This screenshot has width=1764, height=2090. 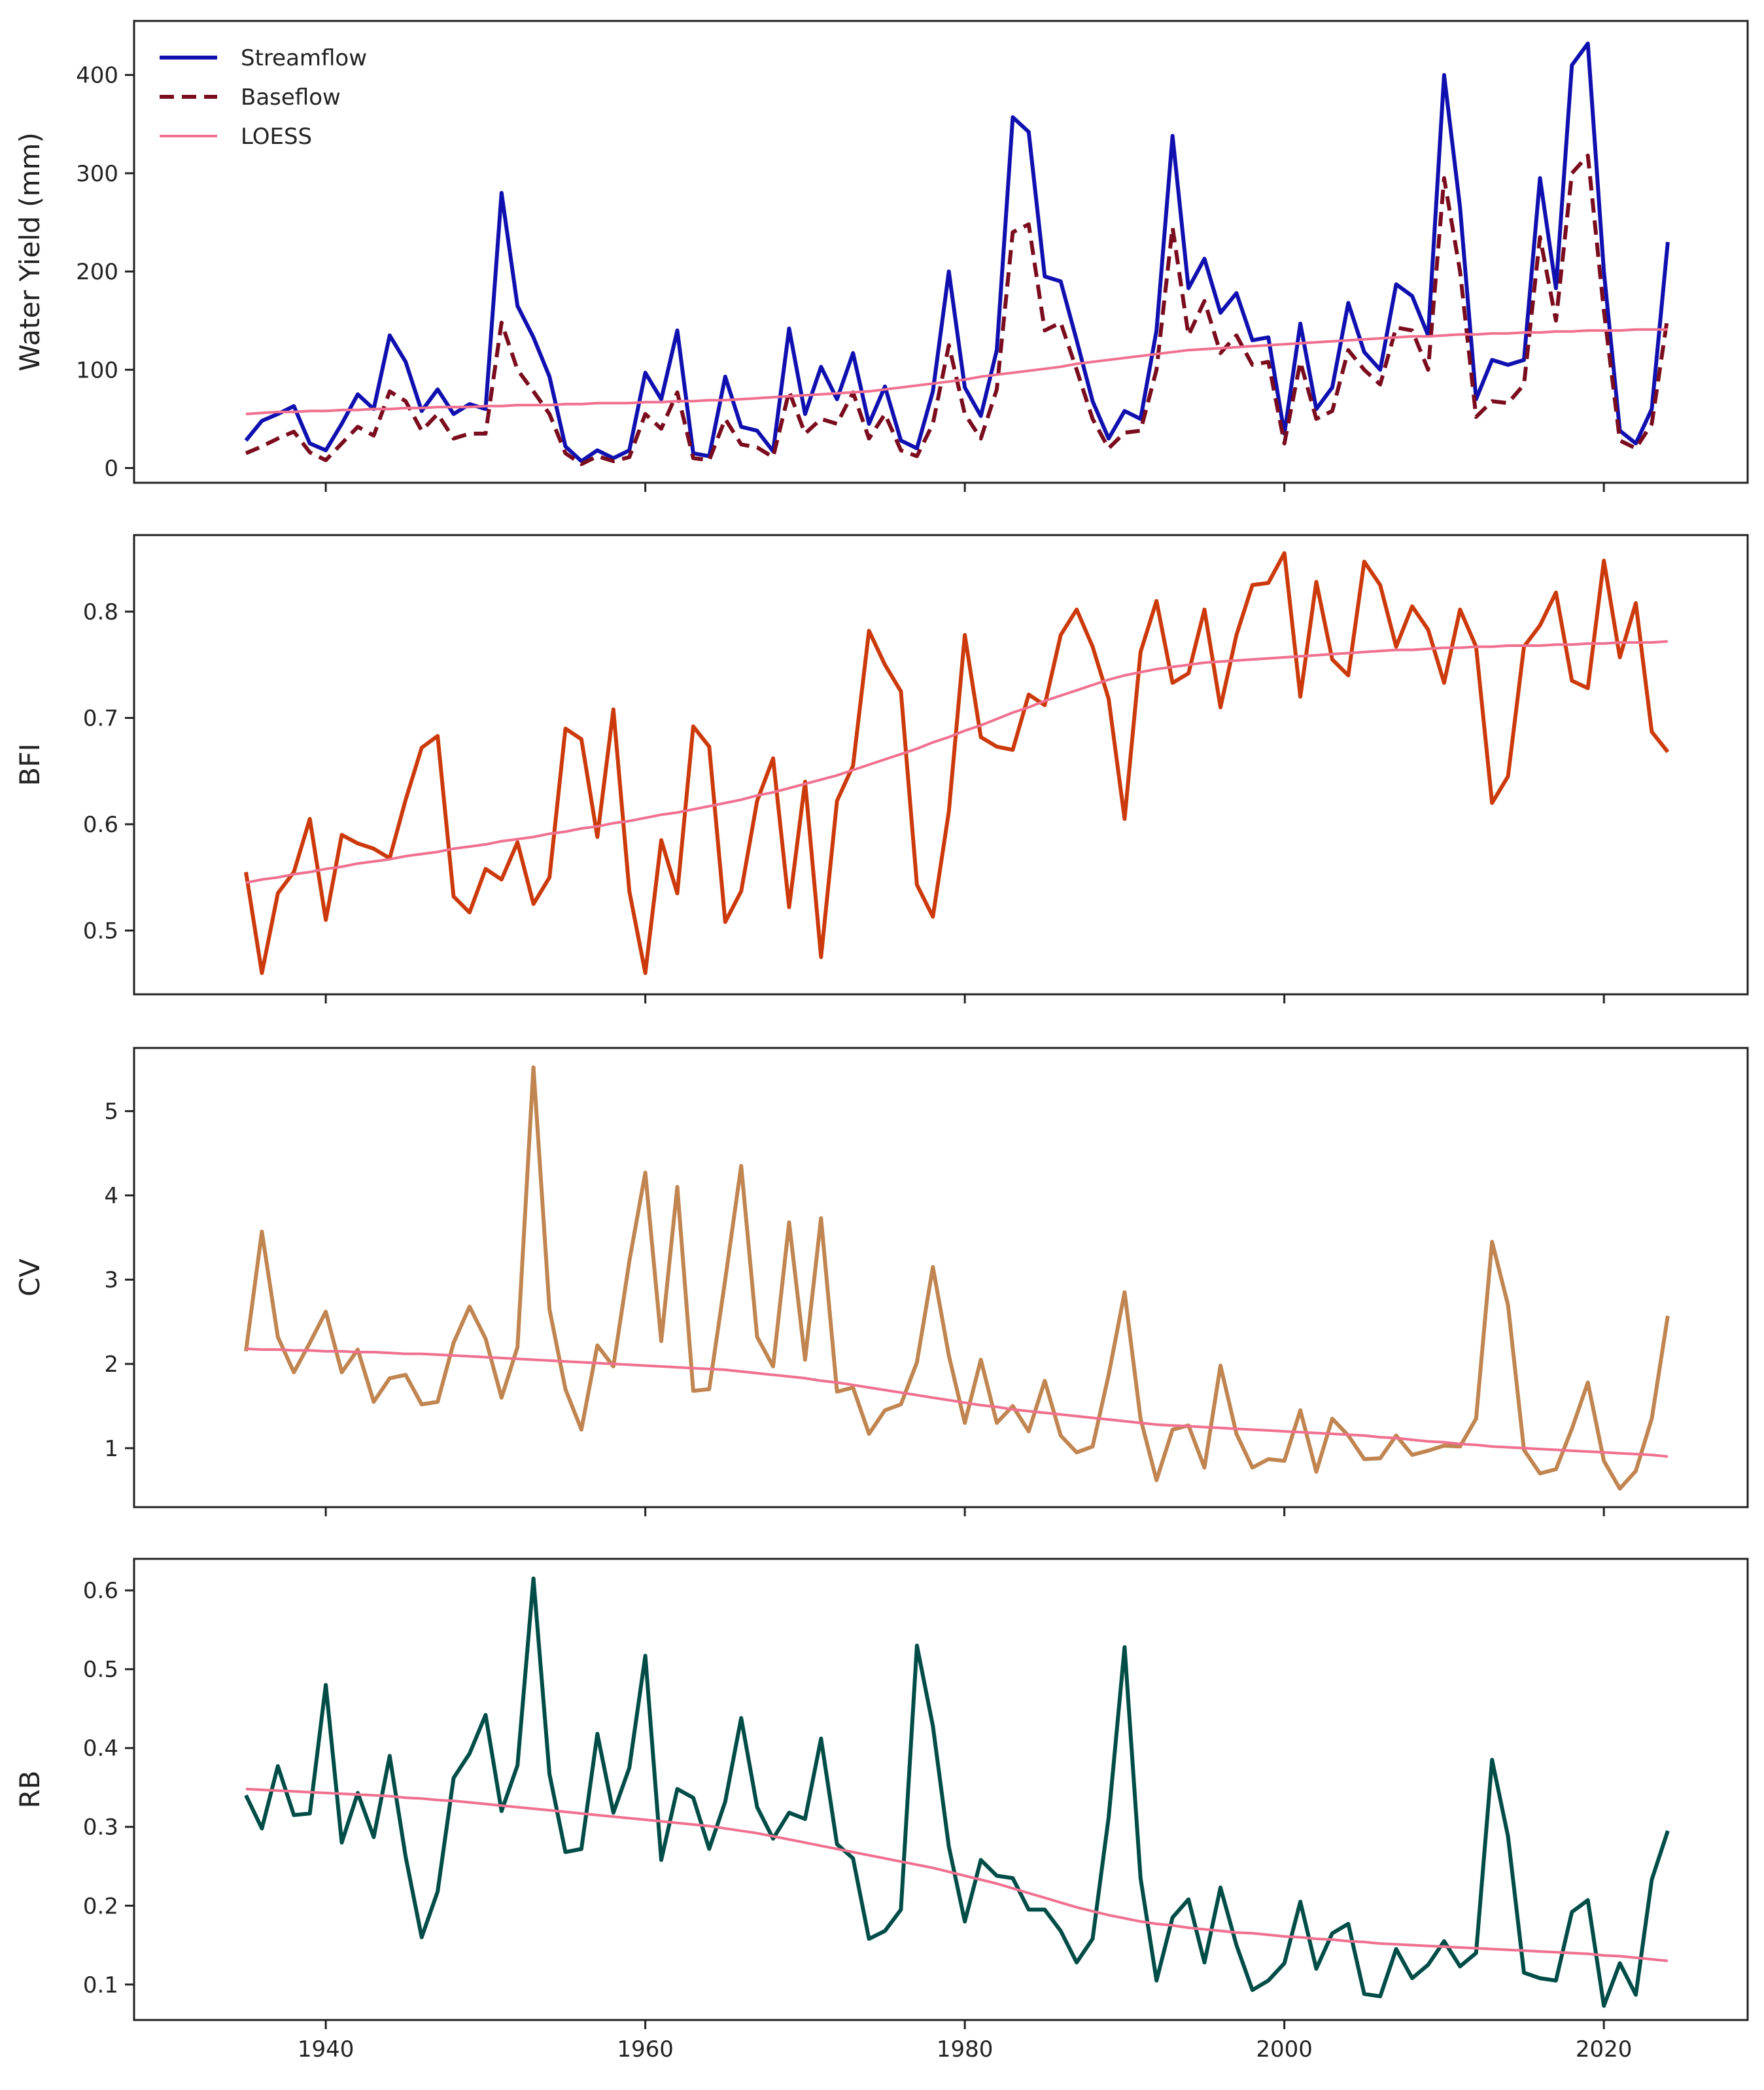 What do you see at coordinates (30, 251) in the screenshot?
I see `y-axis-label: Water Yield (mm)` at bounding box center [30, 251].